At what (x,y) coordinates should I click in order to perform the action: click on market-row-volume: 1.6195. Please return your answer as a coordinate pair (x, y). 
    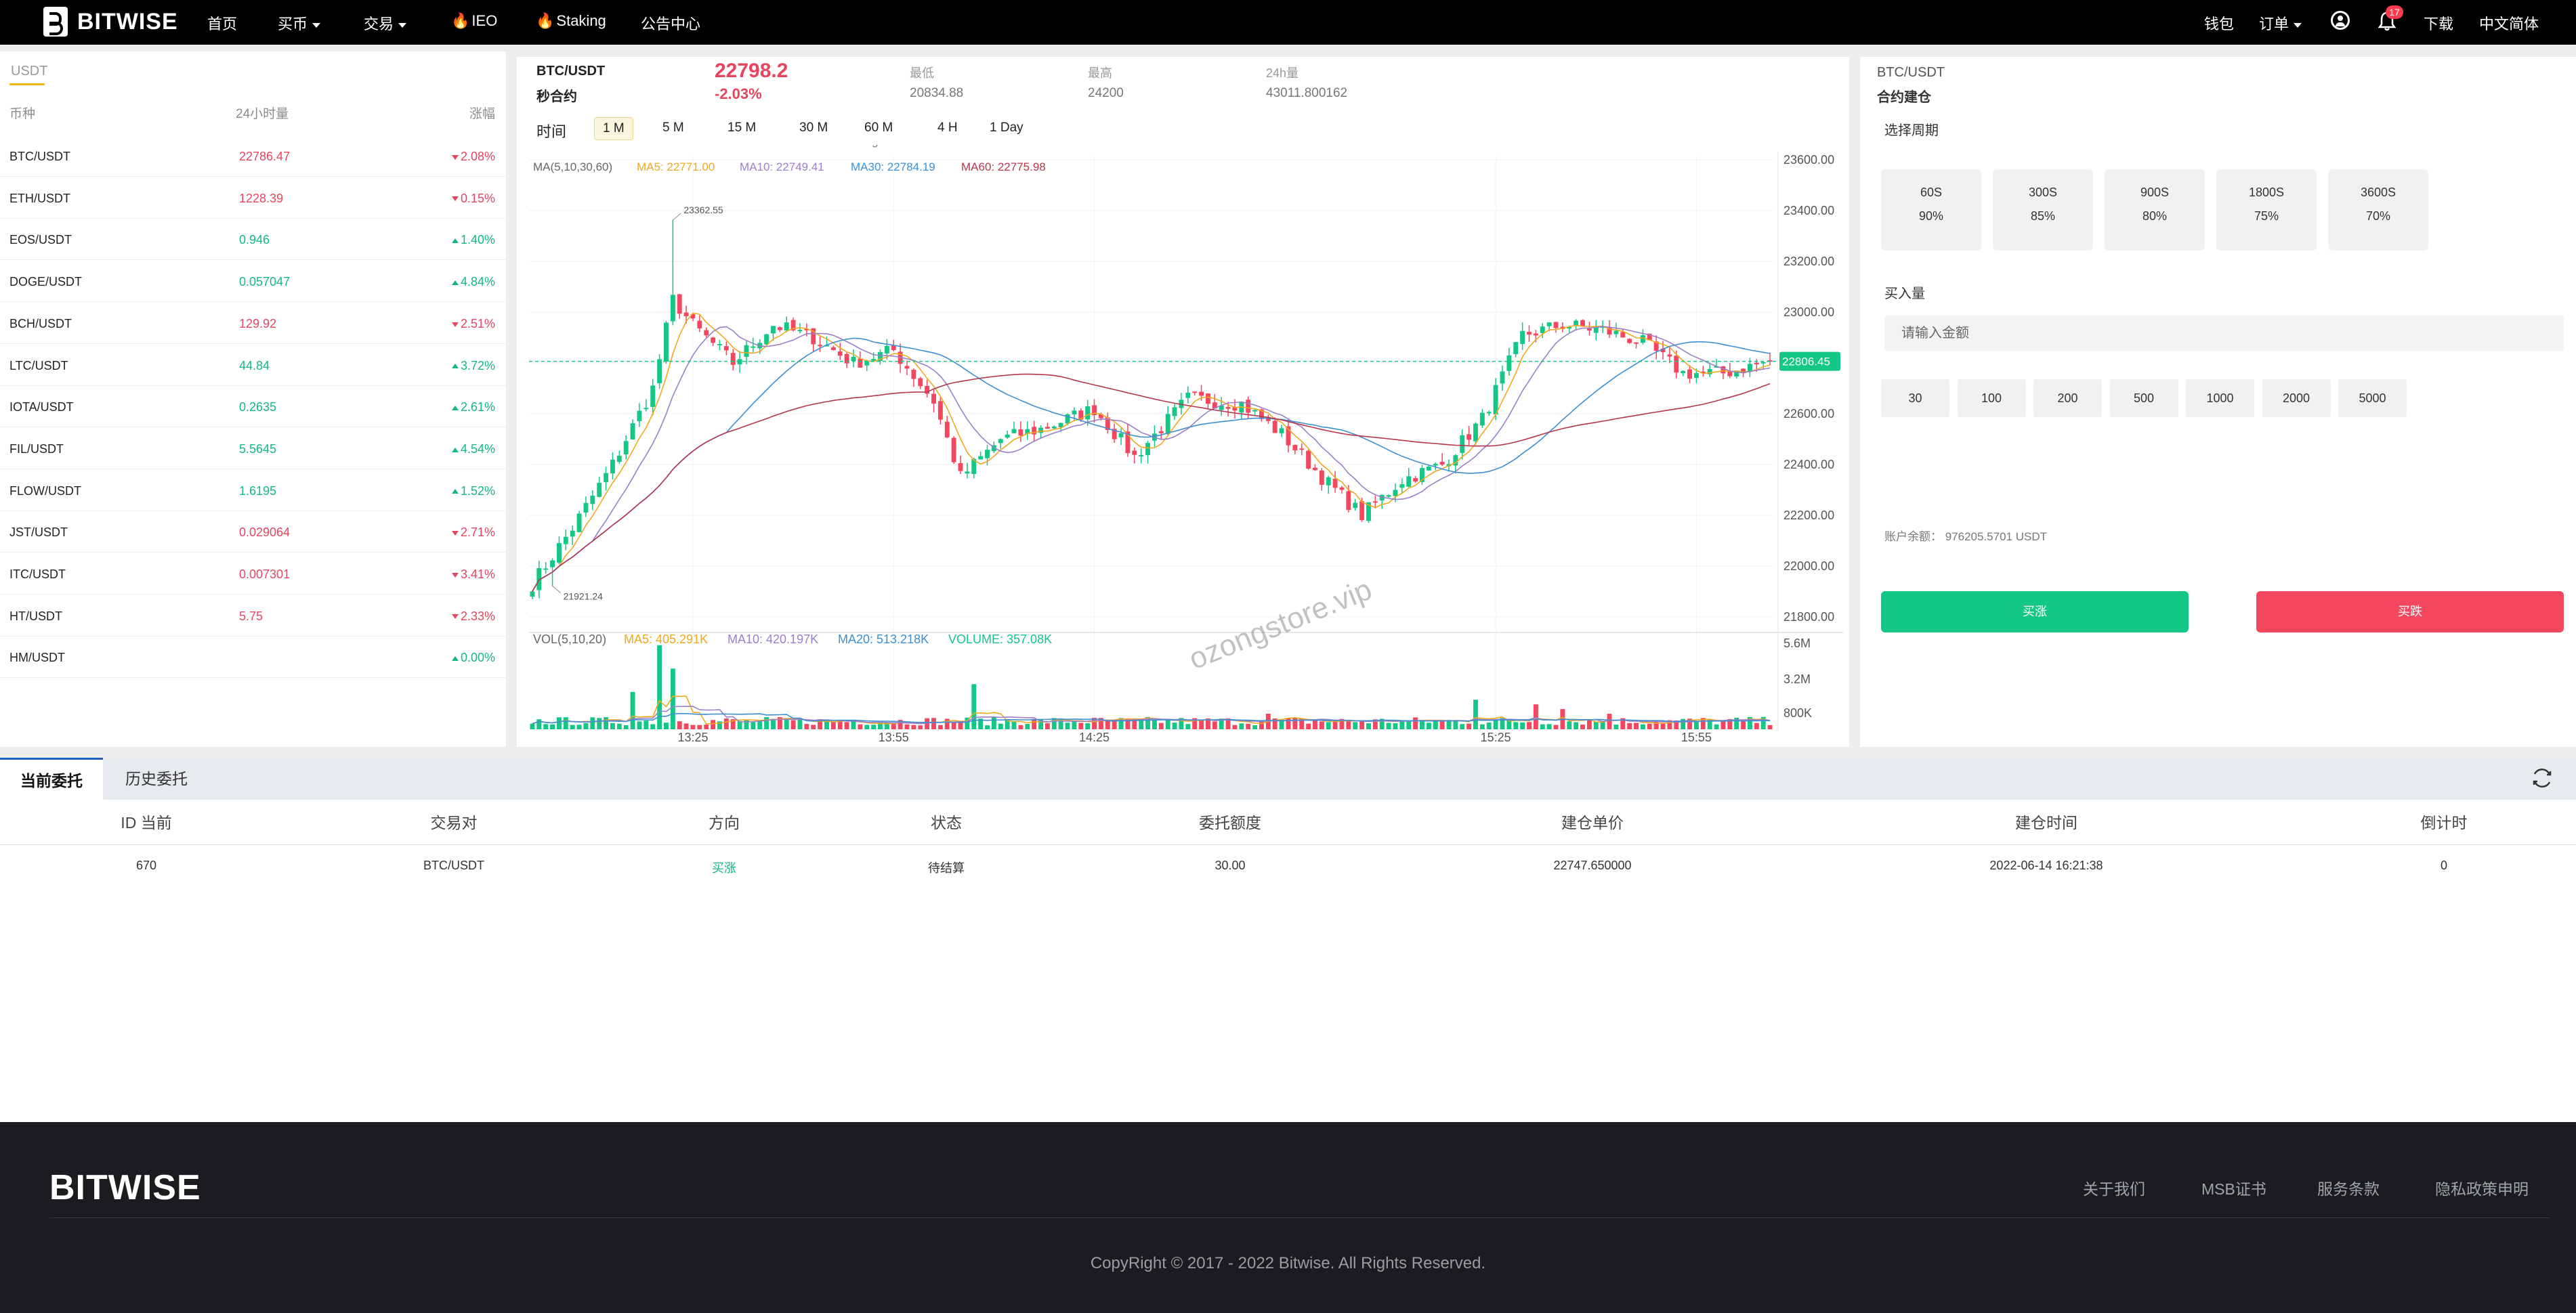
    Looking at the image, I should click on (258, 490).